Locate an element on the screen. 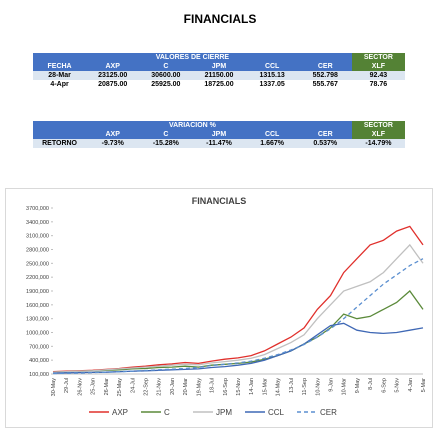 This screenshot has width=440, height=439. x-tick-label: 20-Mar is located at coordinates (186, 387).